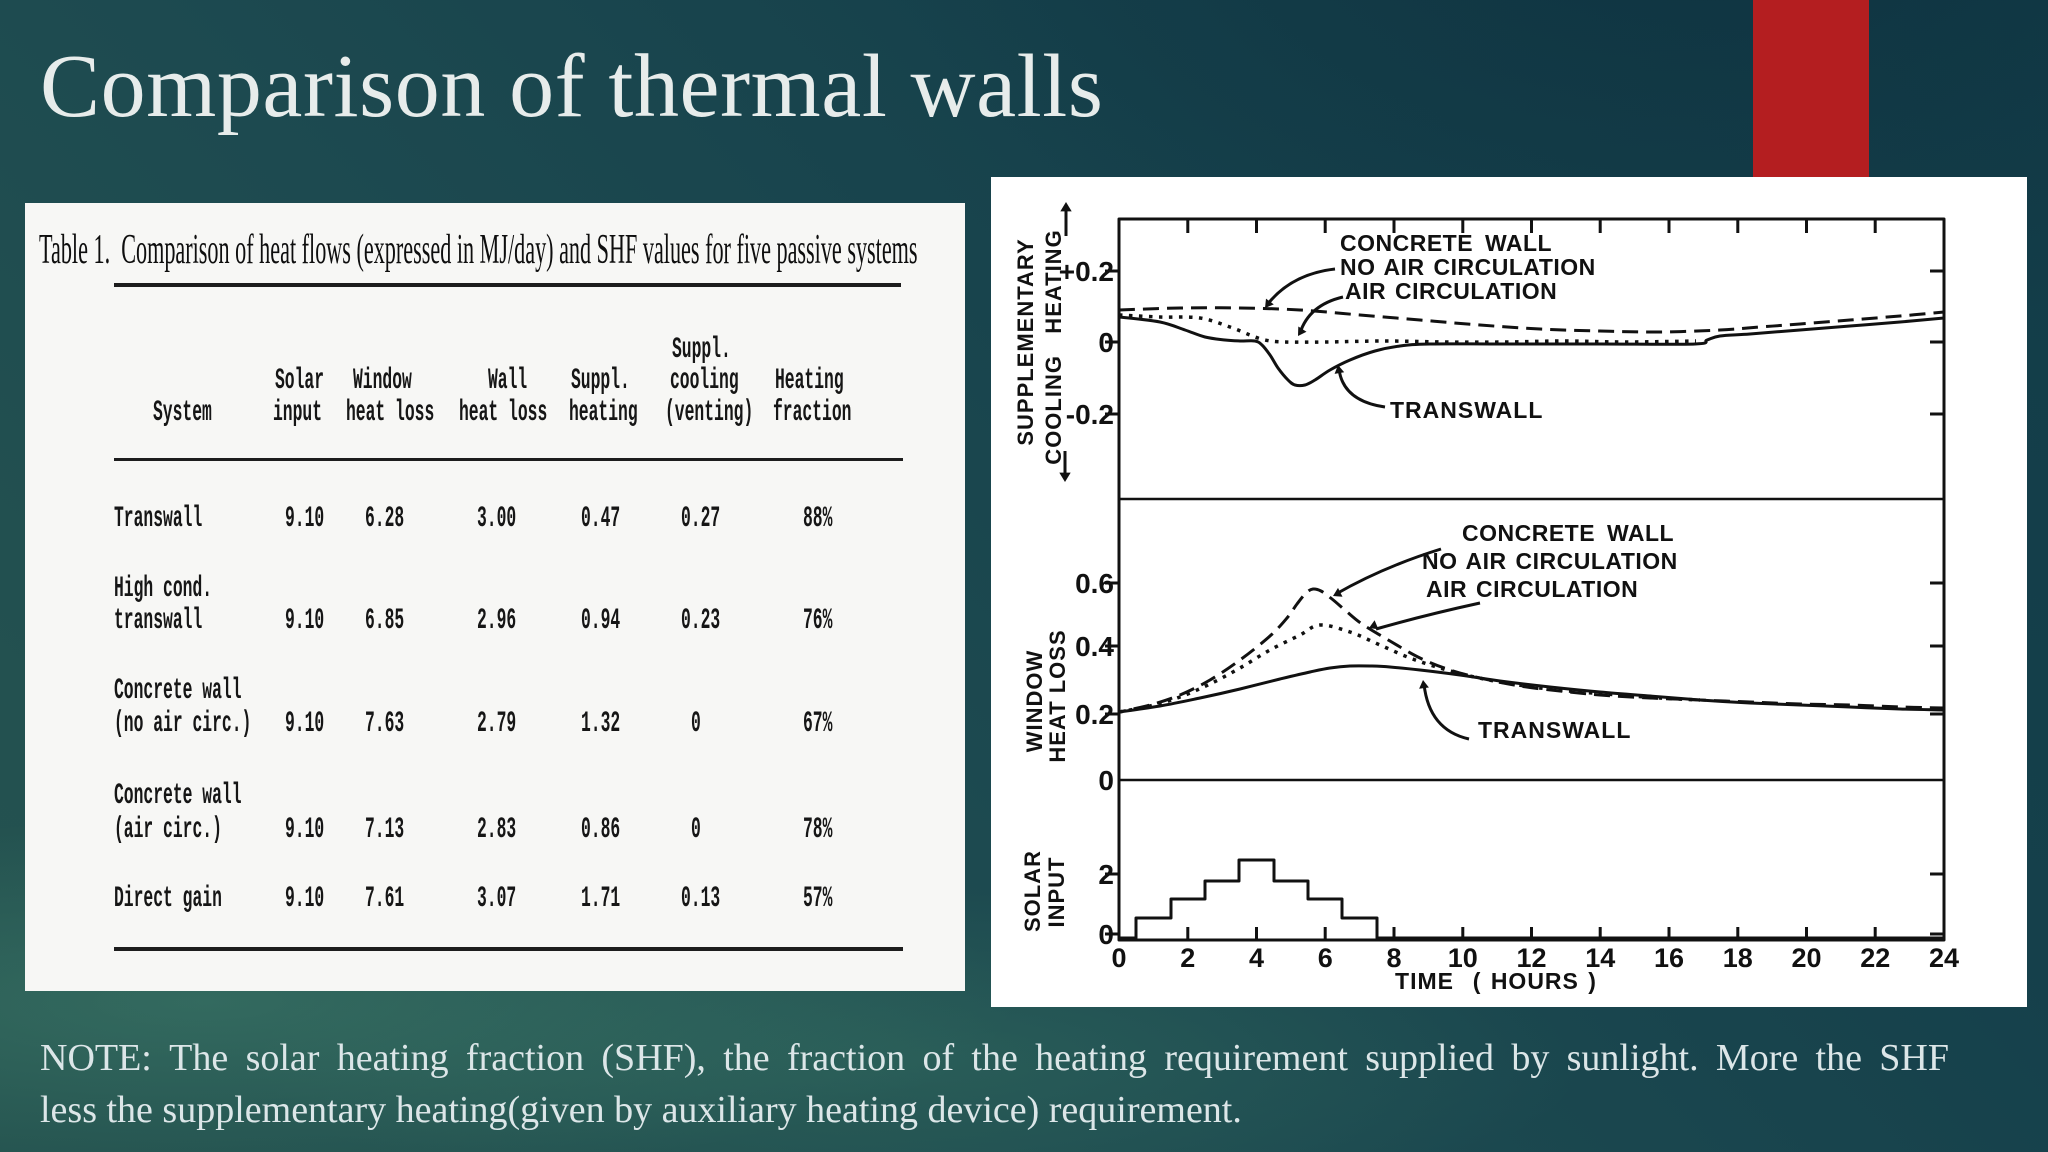 Image resolution: width=2048 pixels, height=1152 pixels. What do you see at coordinates (1875, 958) in the screenshot?
I see `svg-text: 22` at bounding box center [1875, 958].